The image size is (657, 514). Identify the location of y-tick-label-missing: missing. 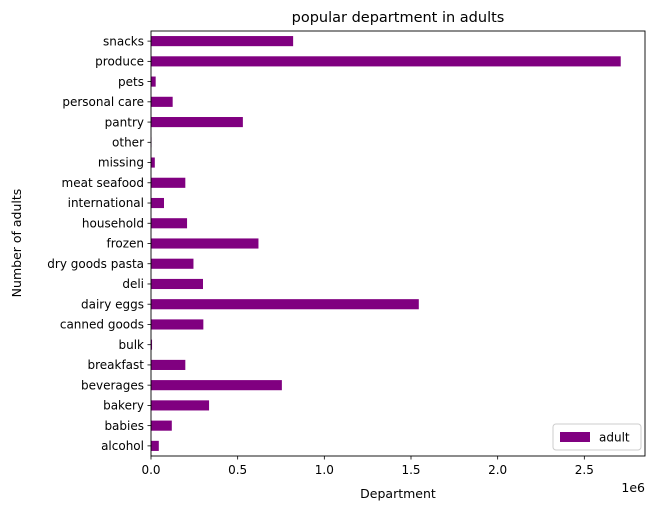
(121, 163).